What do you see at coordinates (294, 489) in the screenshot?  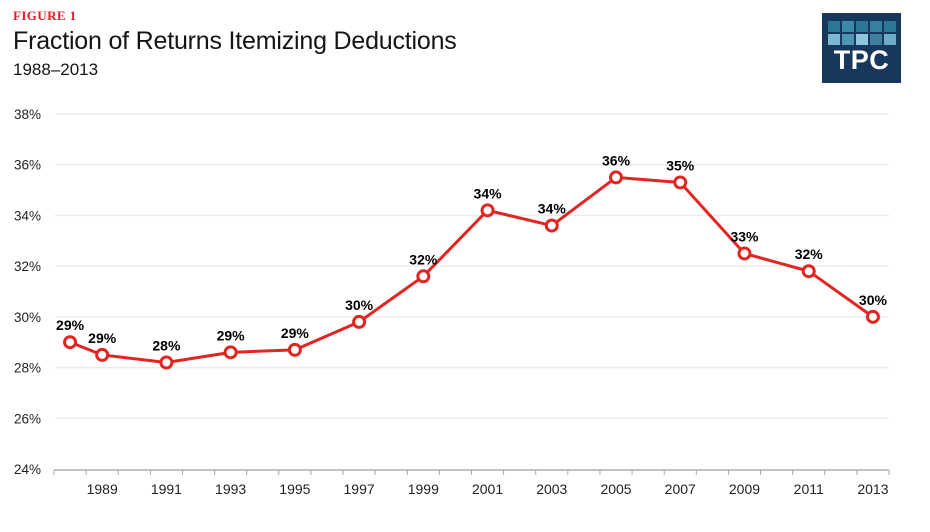 I see `x-tick-label: 1995` at bounding box center [294, 489].